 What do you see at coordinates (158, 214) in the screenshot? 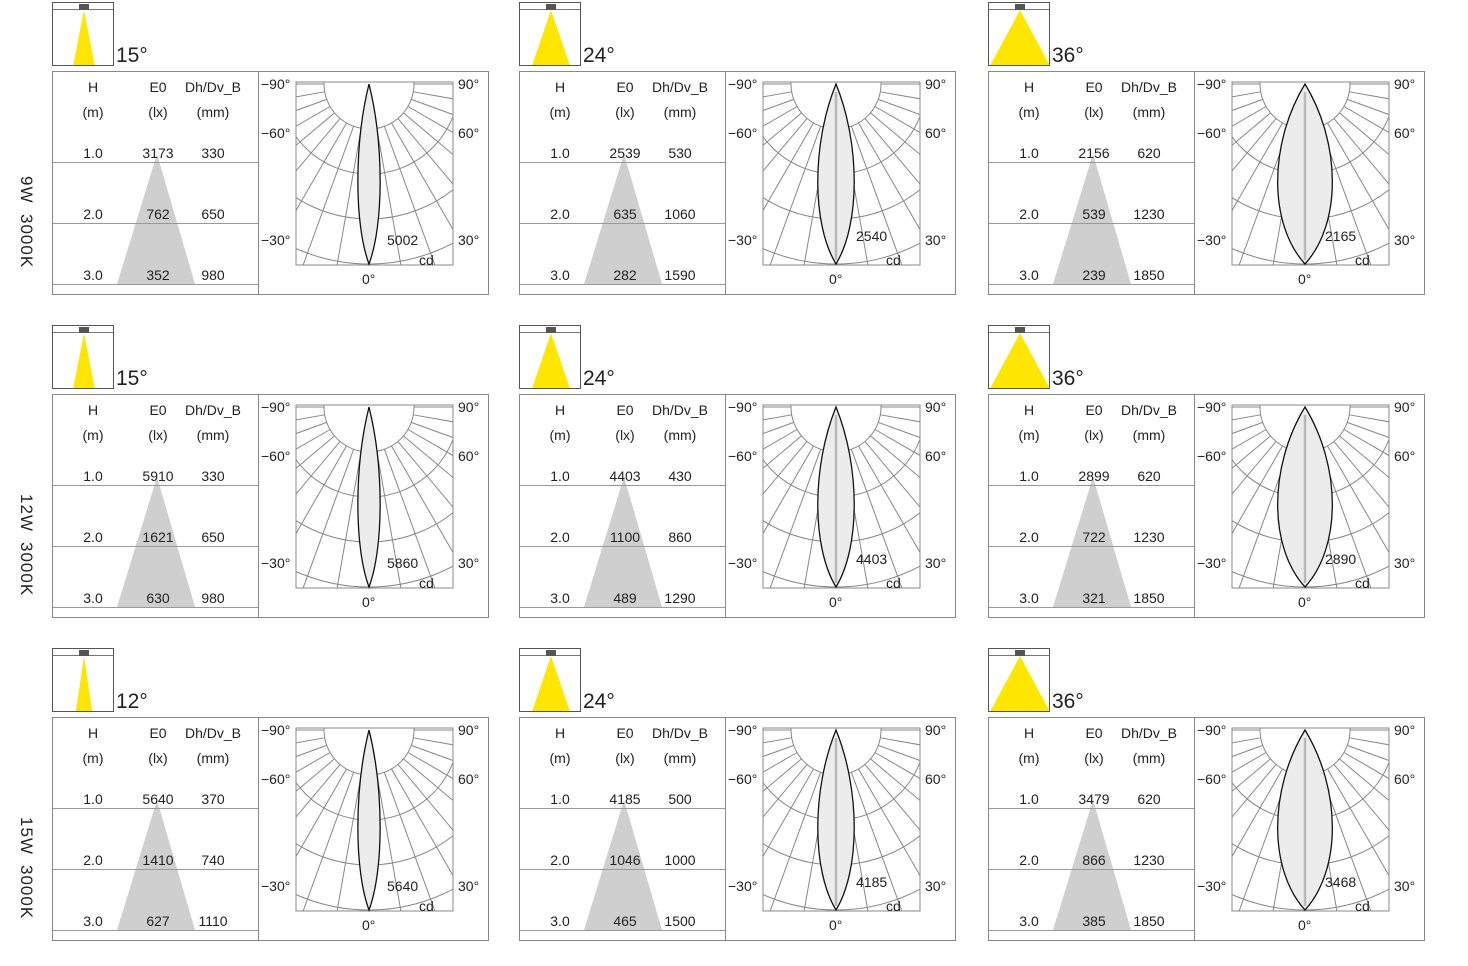
I see `table-cell: 762` at bounding box center [158, 214].